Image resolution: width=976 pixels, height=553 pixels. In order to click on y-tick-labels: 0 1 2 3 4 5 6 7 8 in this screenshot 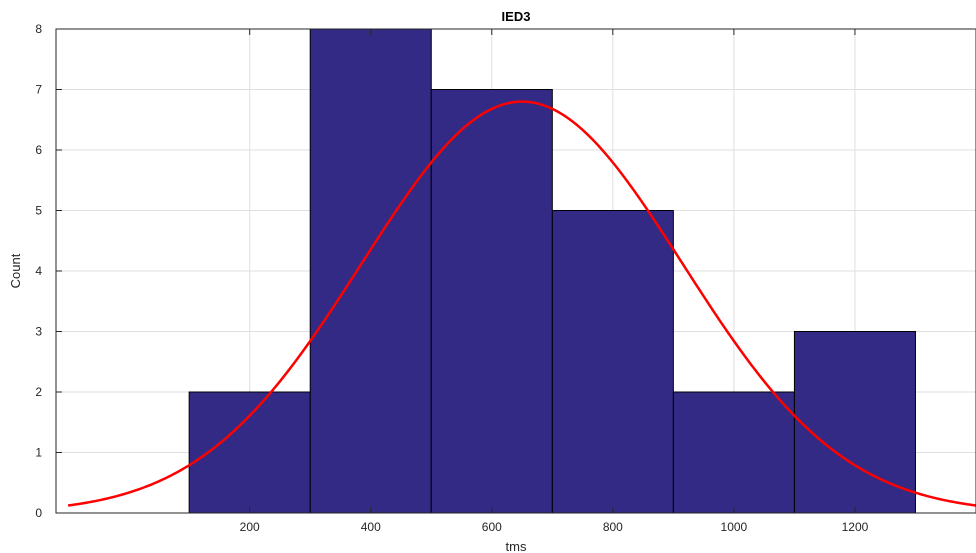, I will do `click(38, 271)`.